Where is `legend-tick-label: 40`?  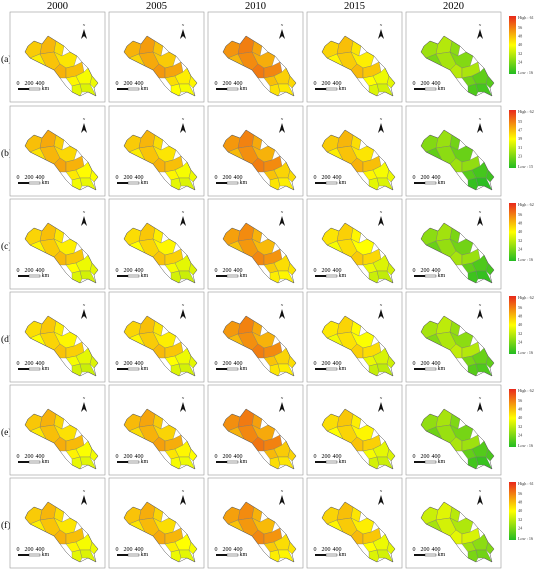
legend-tick-label: 40 is located at coordinates (520, 510).